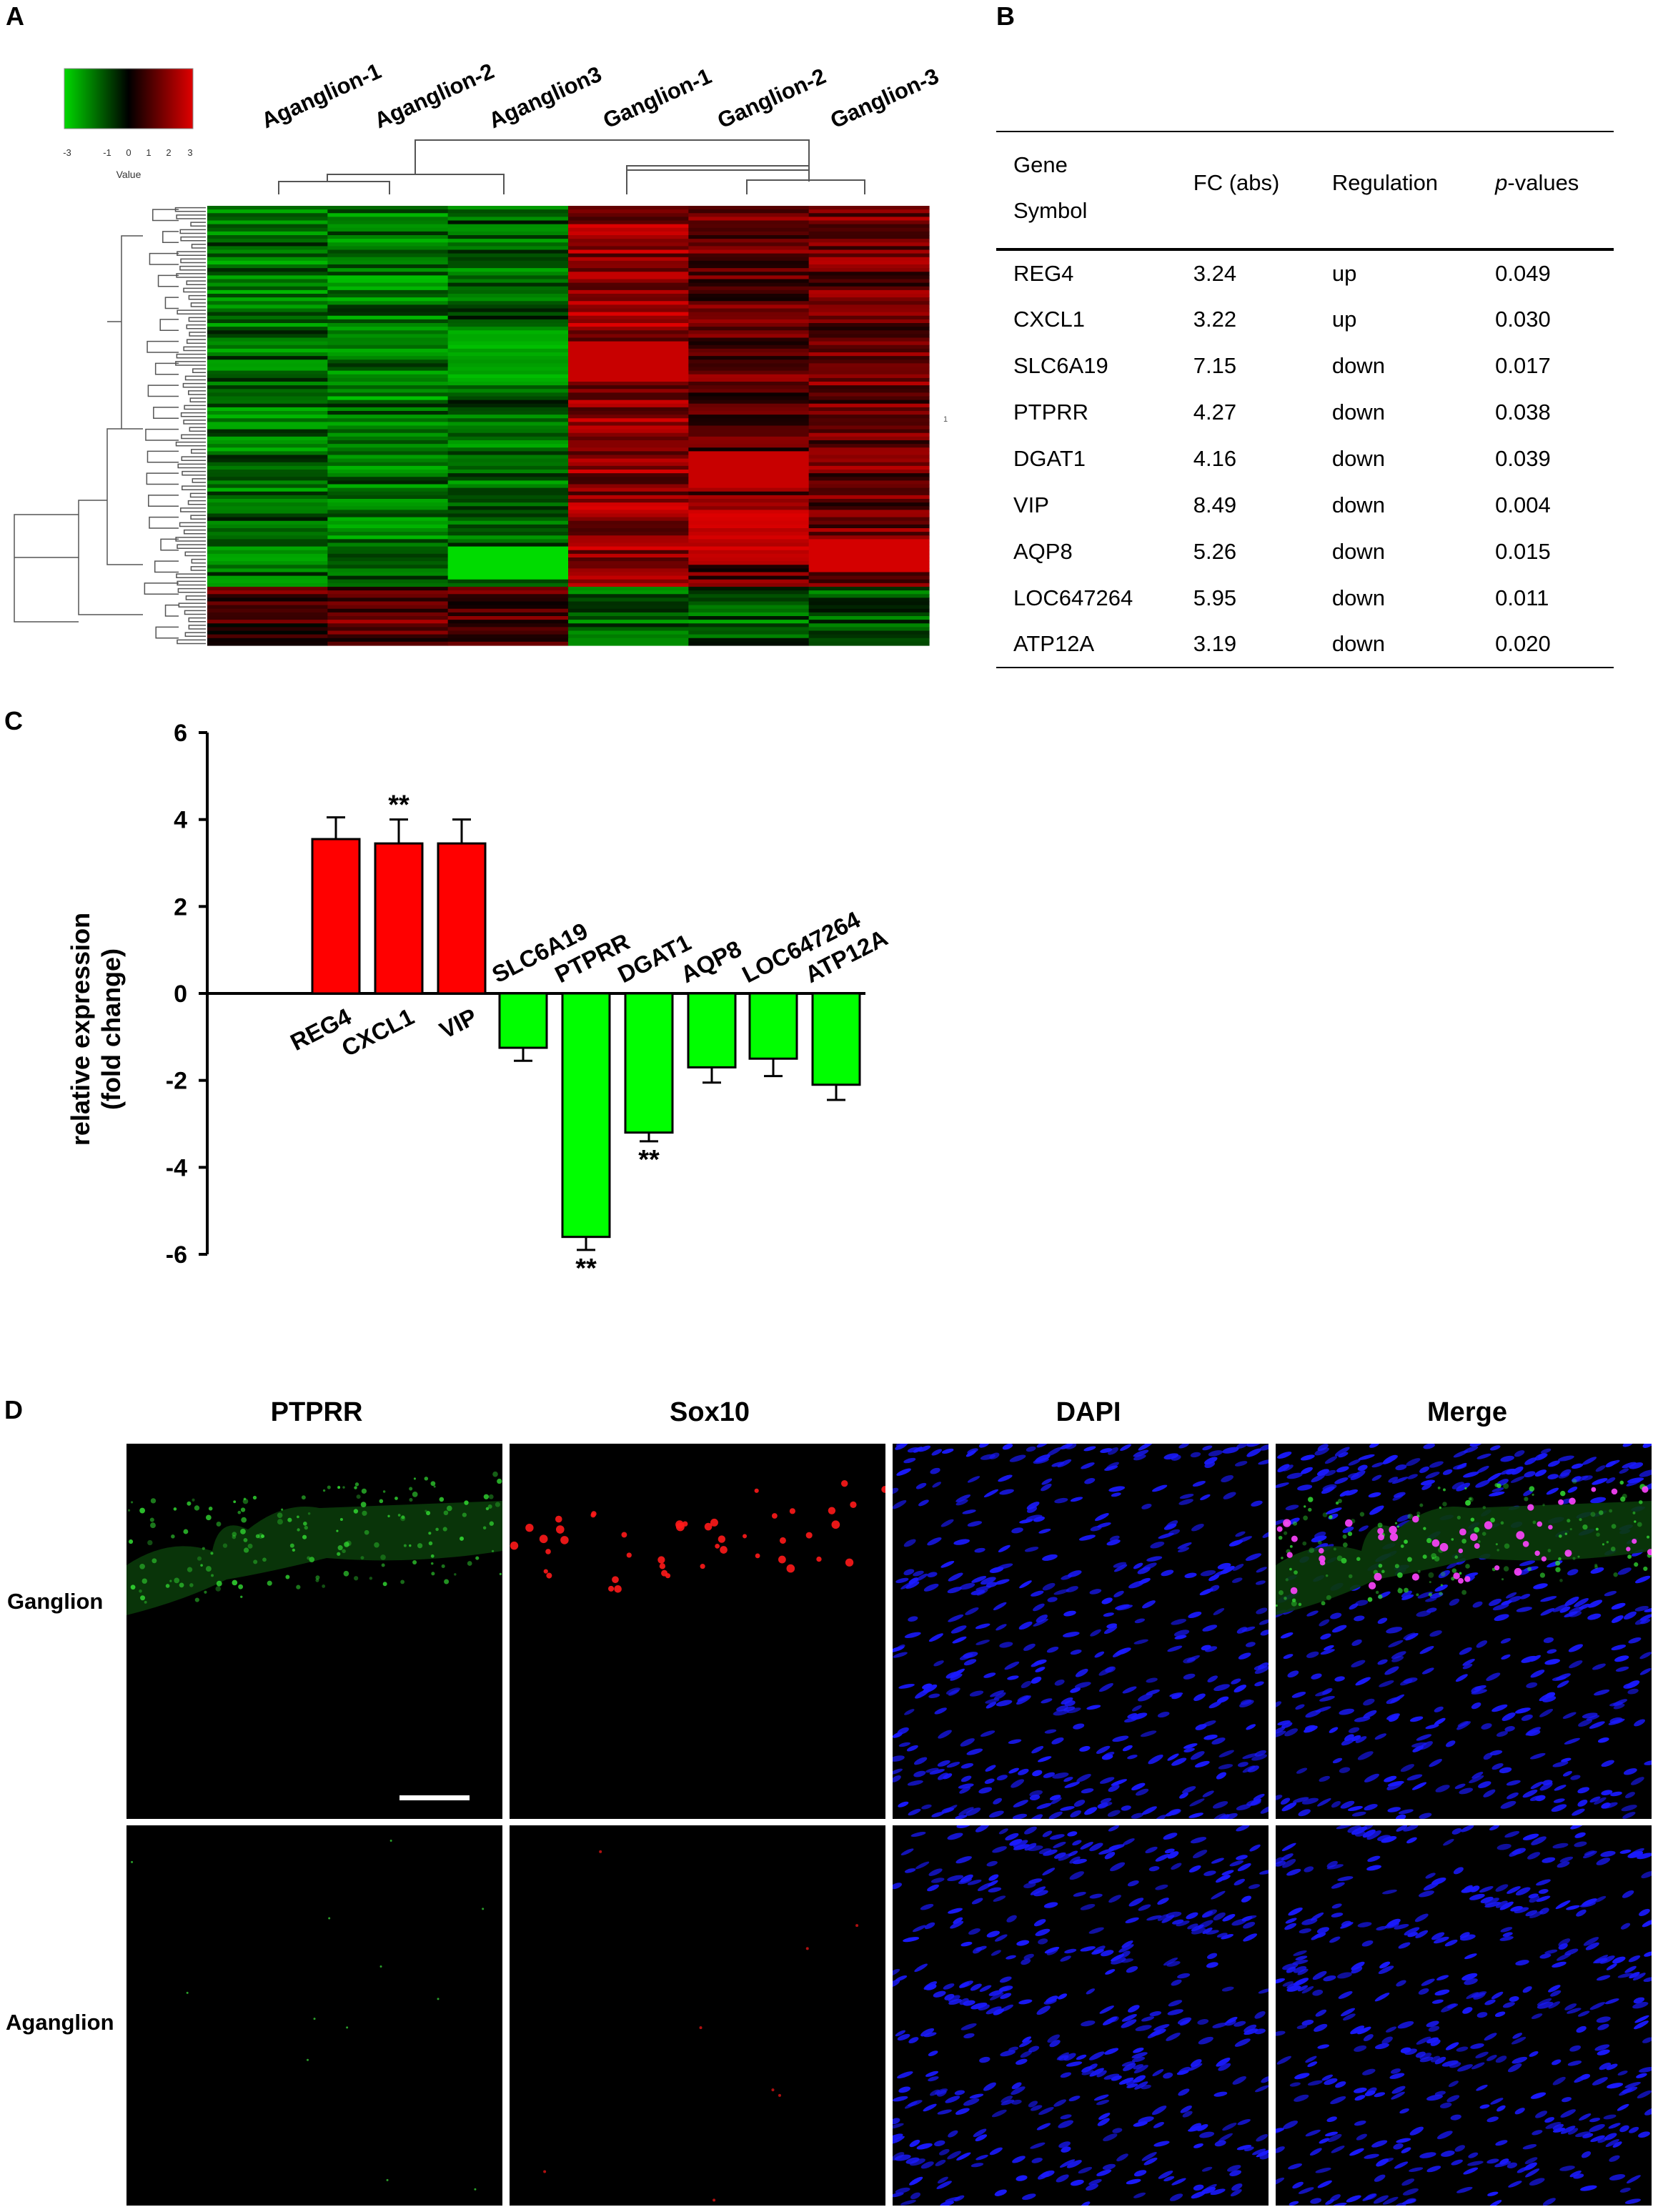  I want to click on cell-gene: CXCL1, so click(1049, 319).